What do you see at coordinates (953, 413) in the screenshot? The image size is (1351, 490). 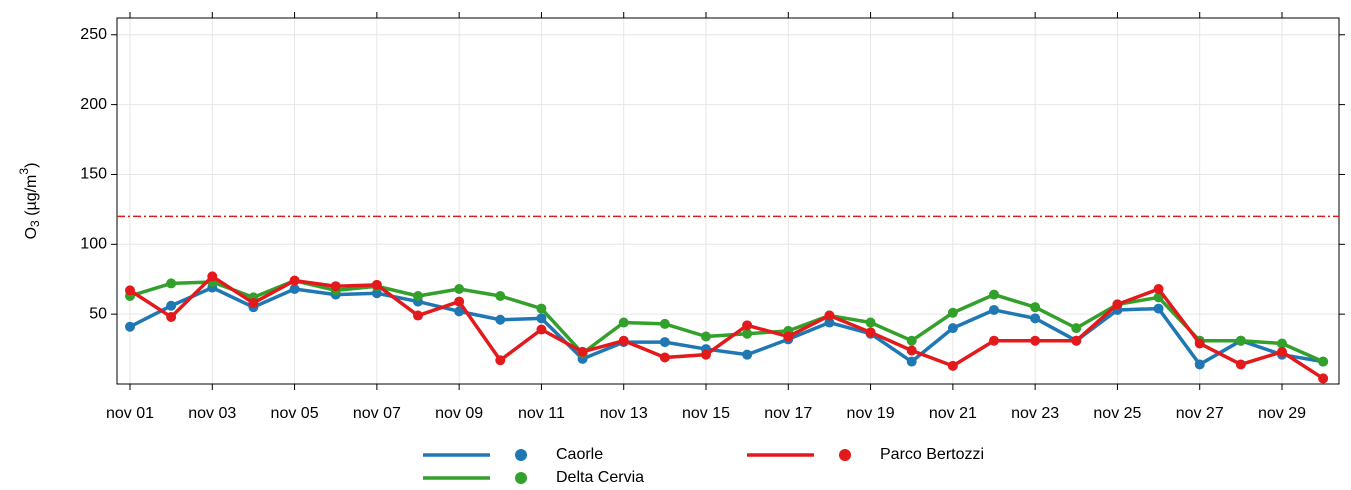 I see `x-tick-label: nov 21` at bounding box center [953, 413].